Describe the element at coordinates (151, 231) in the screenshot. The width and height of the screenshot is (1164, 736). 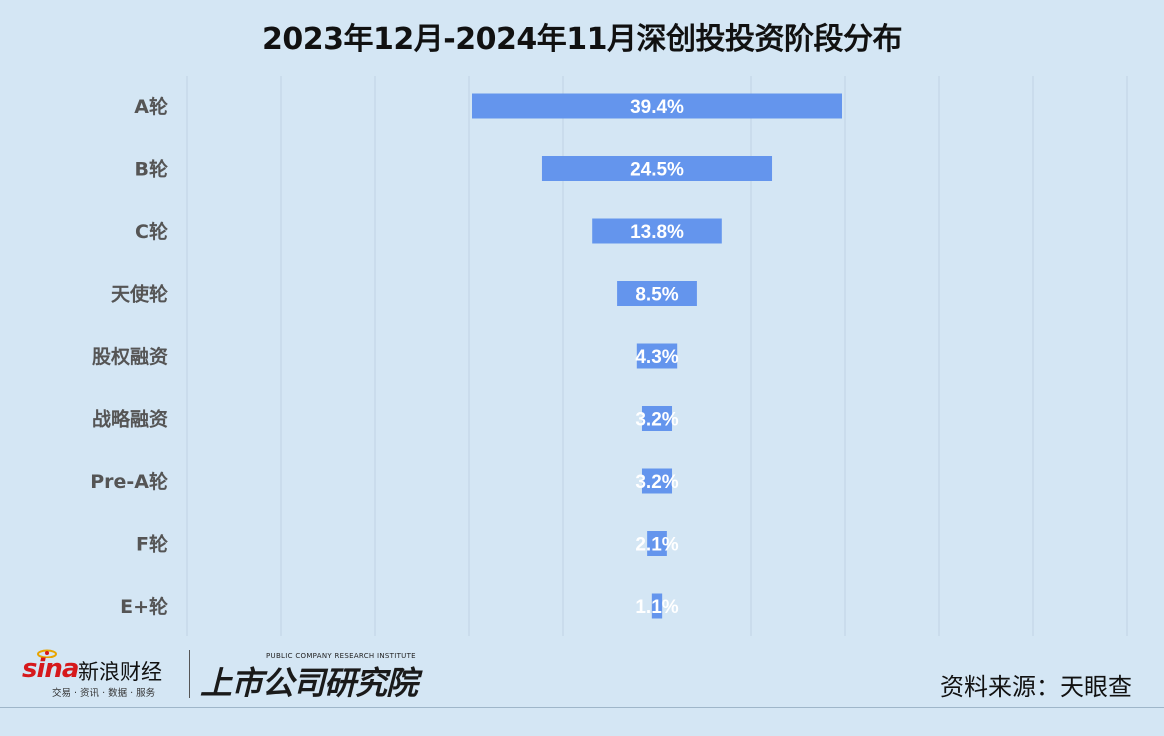
I see `category-label: C轮` at that location.